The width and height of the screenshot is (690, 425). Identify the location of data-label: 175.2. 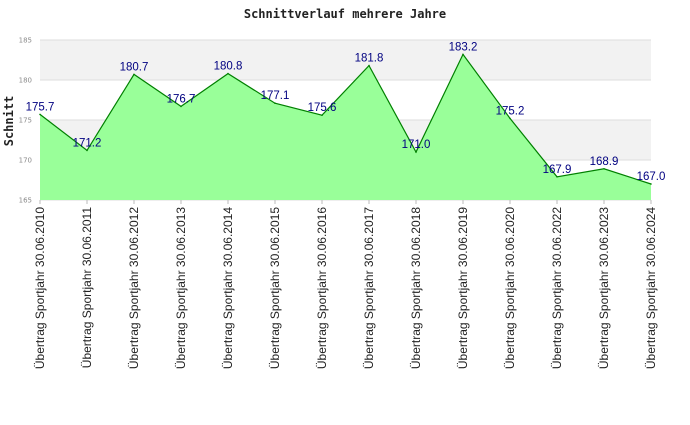
(510, 111).